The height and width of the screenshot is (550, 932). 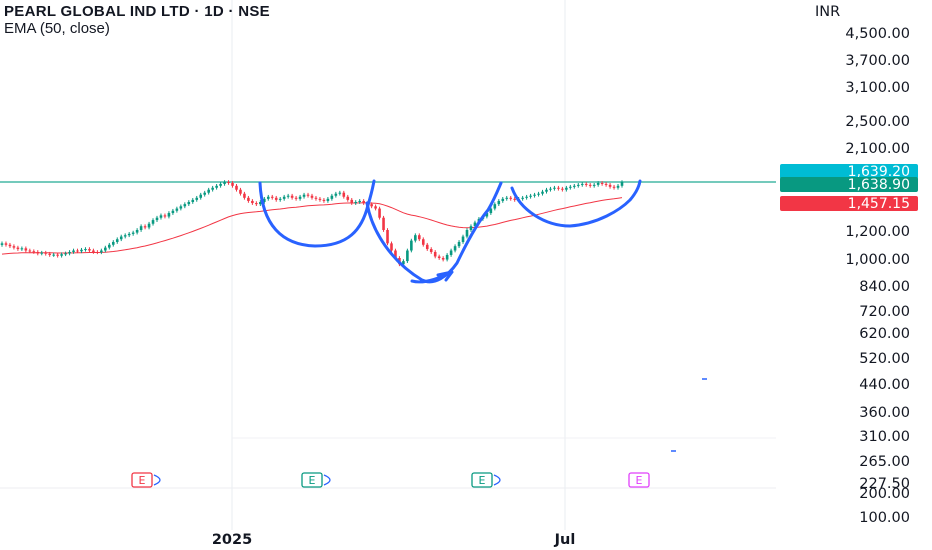 I want to click on ema-value-label: 1,457.15, so click(x=879, y=204).